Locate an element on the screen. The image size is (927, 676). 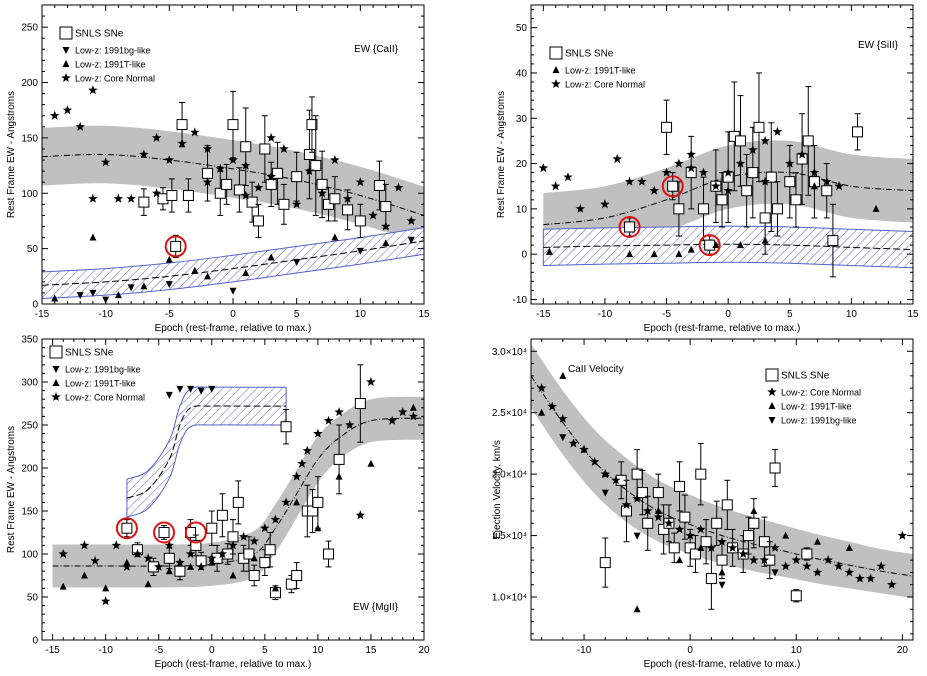
x-tick-label: -5 is located at coordinates (158, 650).